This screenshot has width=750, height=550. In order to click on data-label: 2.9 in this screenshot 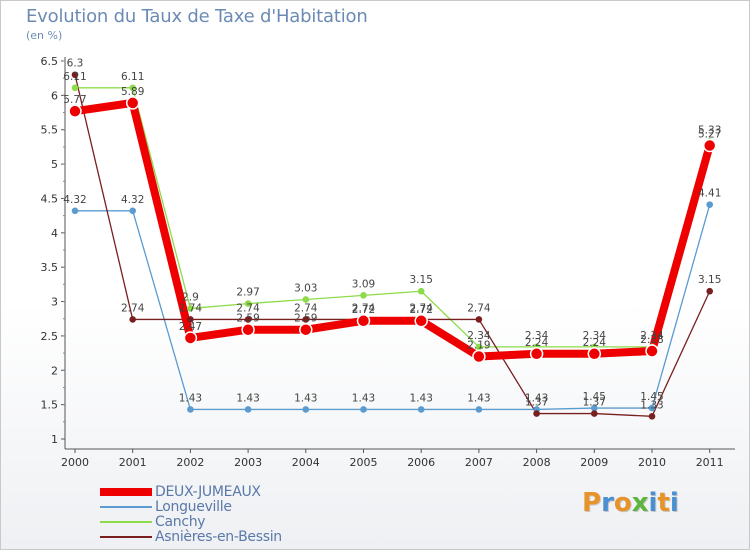, I will do `click(190, 297)`.